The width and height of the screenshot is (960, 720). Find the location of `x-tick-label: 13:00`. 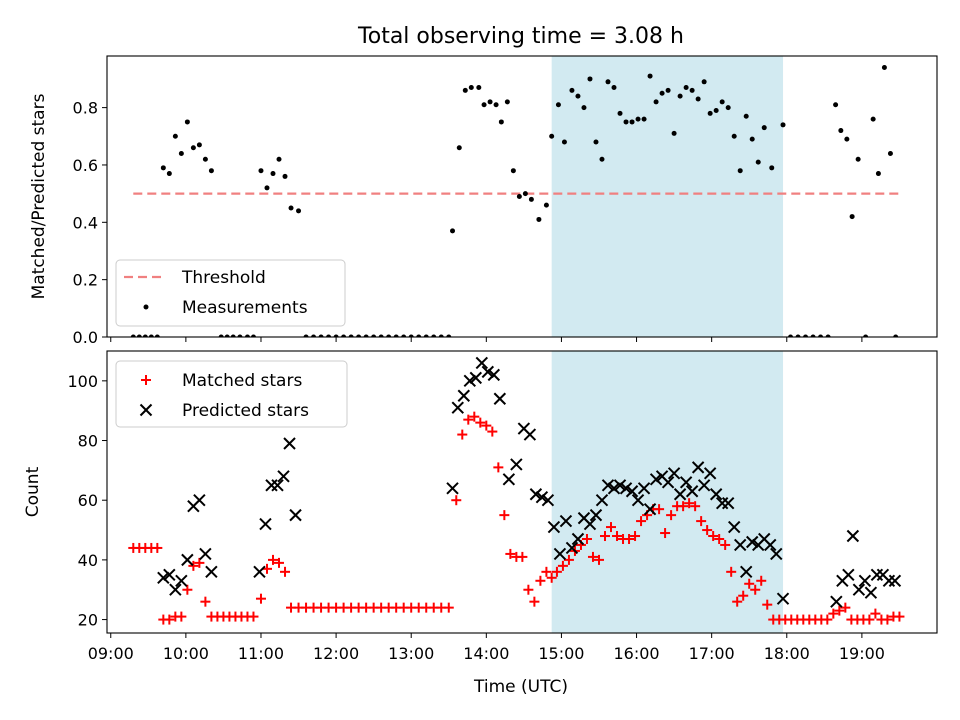

x-tick-label: 13:00 is located at coordinates (411, 653).